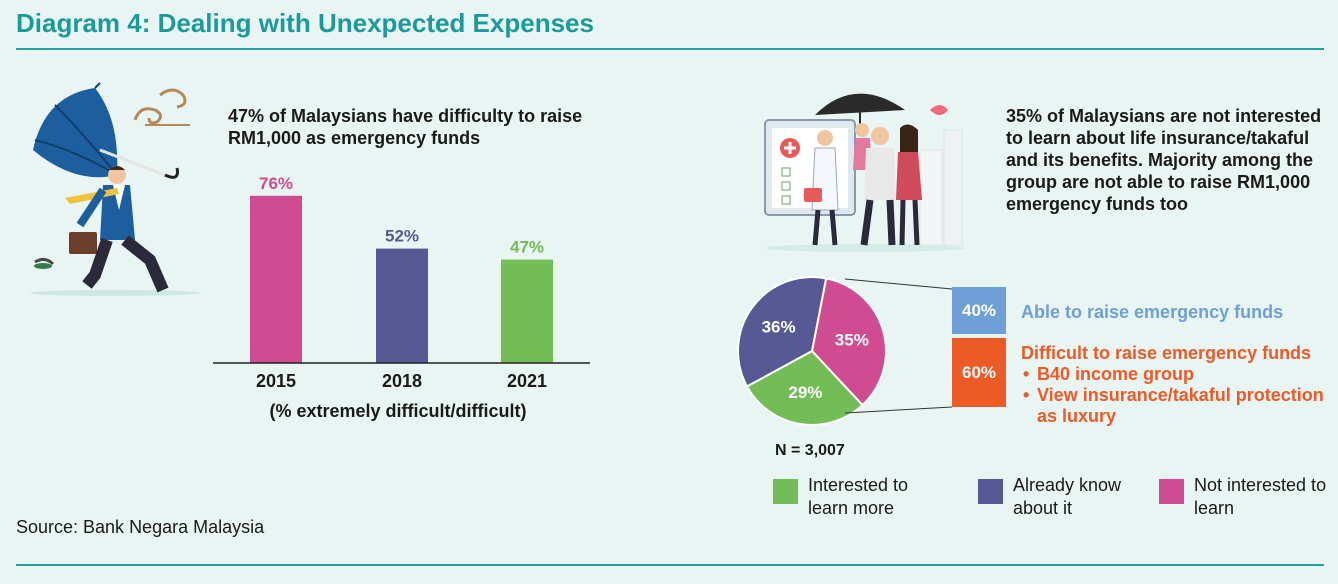 This screenshot has height=584, width=1338. I want to click on legend-item-interested: Interested to learn more, so click(860, 497).